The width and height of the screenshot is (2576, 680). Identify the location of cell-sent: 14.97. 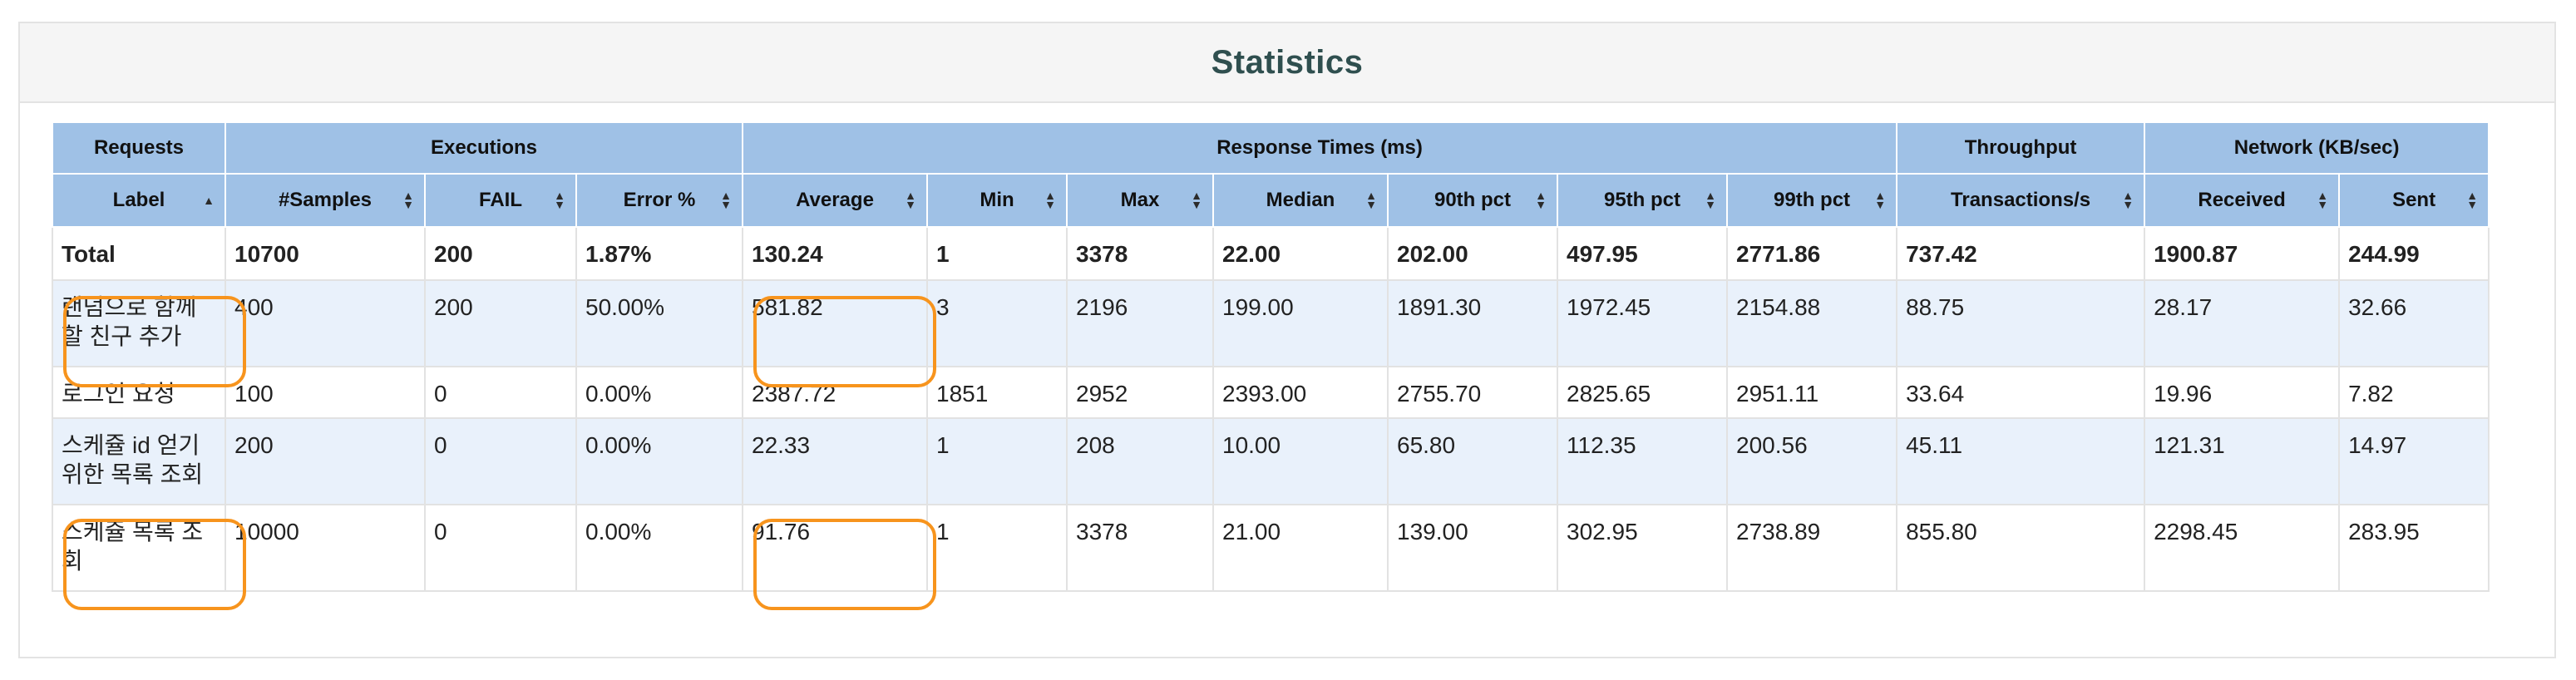
(2414, 461).